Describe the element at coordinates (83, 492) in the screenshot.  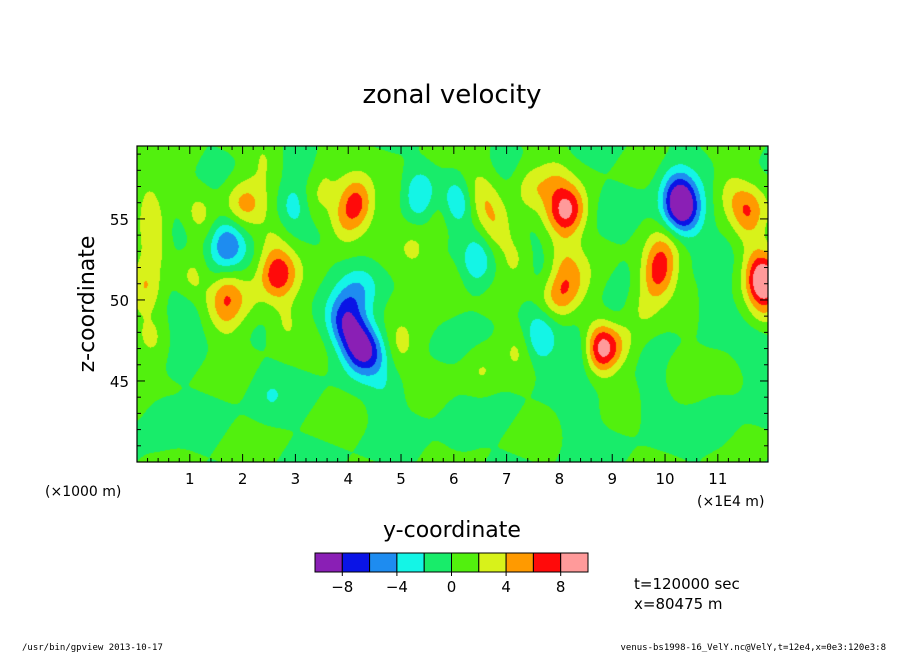
I see `x-unit-left: (×1000 m)` at that location.